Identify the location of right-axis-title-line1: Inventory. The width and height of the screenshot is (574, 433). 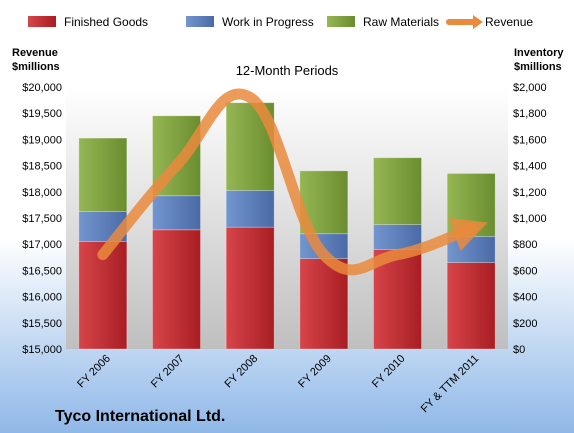
(539, 53).